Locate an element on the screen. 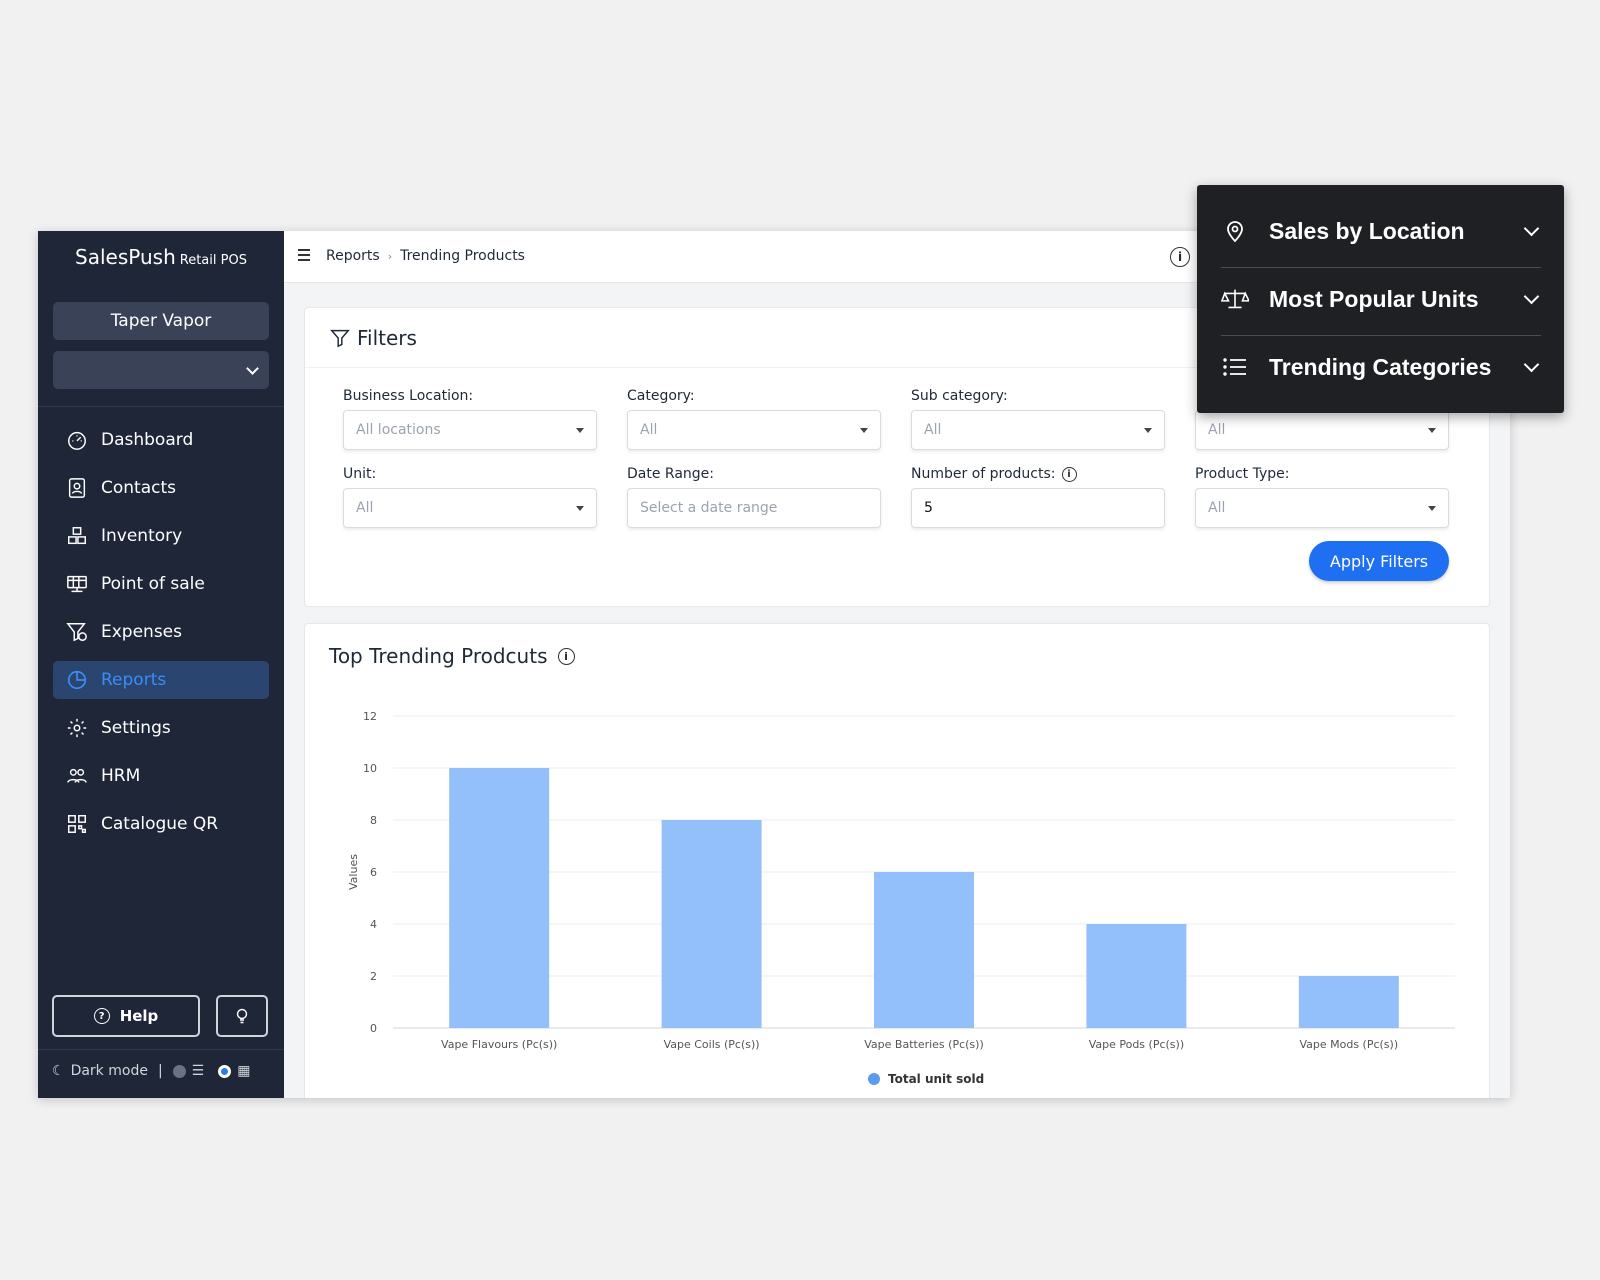 The image size is (1600, 1280). product-type-select: All is located at coordinates (1322, 508).